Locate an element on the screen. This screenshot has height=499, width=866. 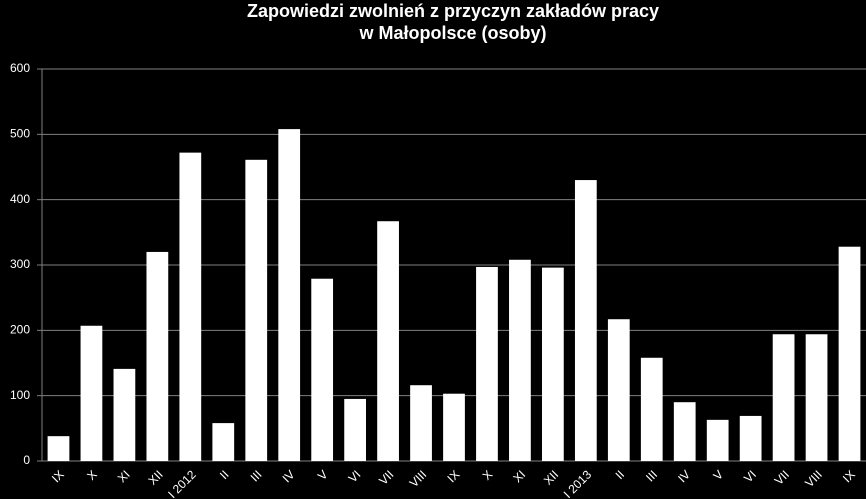
y-tick-label: 400 is located at coordinates (20, 199).